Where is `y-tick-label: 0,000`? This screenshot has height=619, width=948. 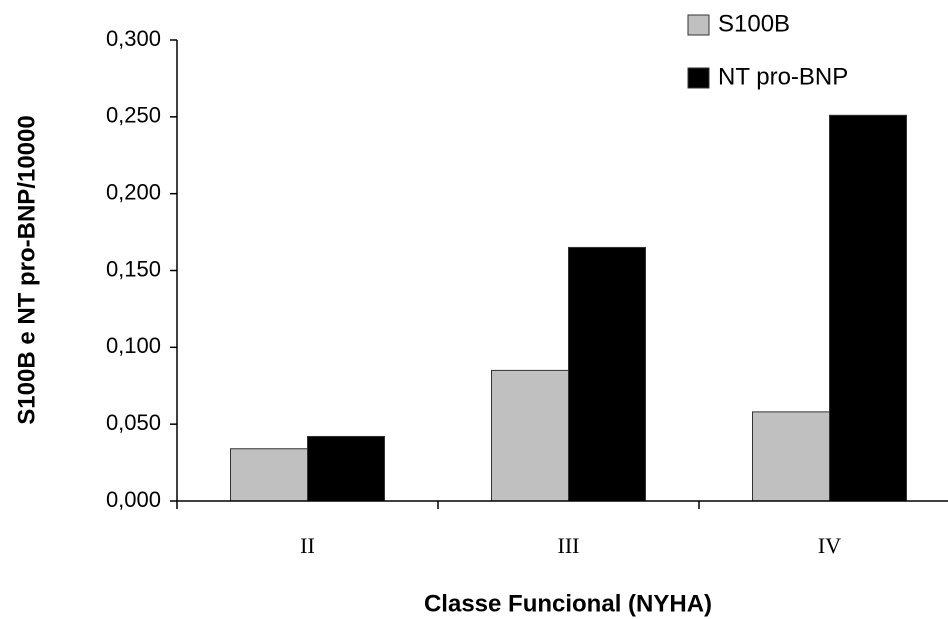 y-tick-label: 0,000 is located at coordinates (133, 499).